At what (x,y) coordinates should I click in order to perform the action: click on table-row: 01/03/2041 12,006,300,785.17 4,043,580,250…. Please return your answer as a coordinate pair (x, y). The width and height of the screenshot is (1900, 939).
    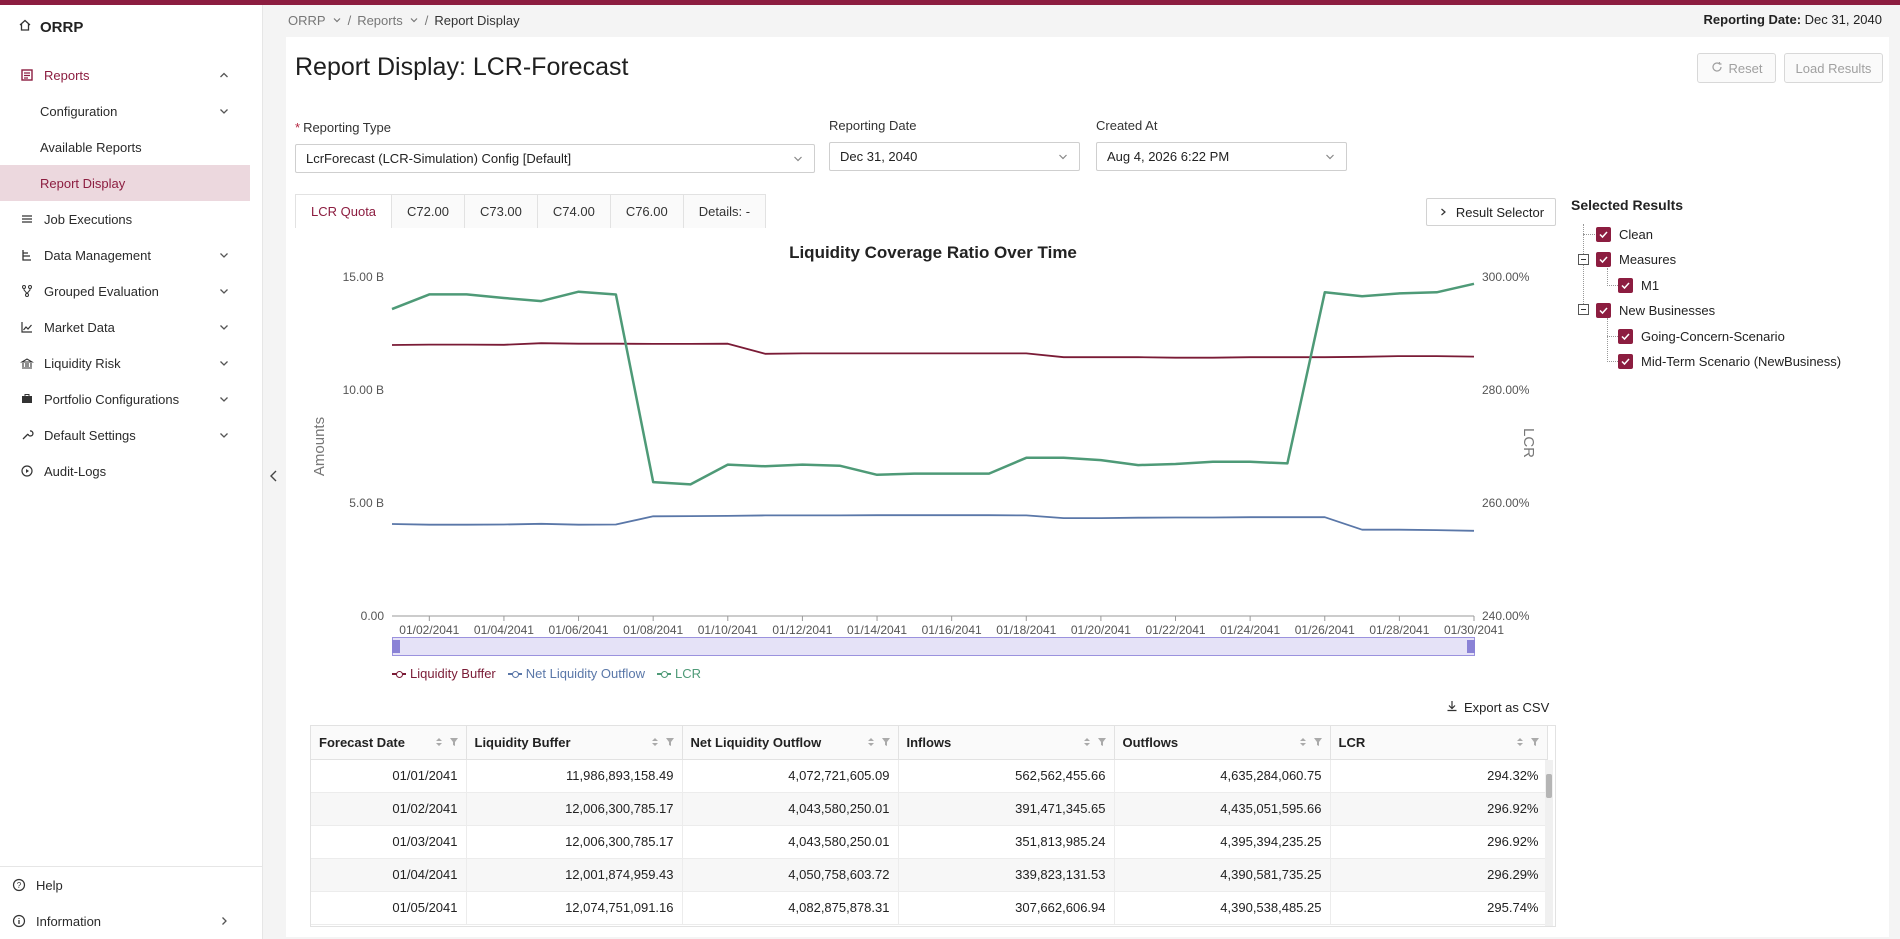
    Looking at the image, I should click on (929, 842).